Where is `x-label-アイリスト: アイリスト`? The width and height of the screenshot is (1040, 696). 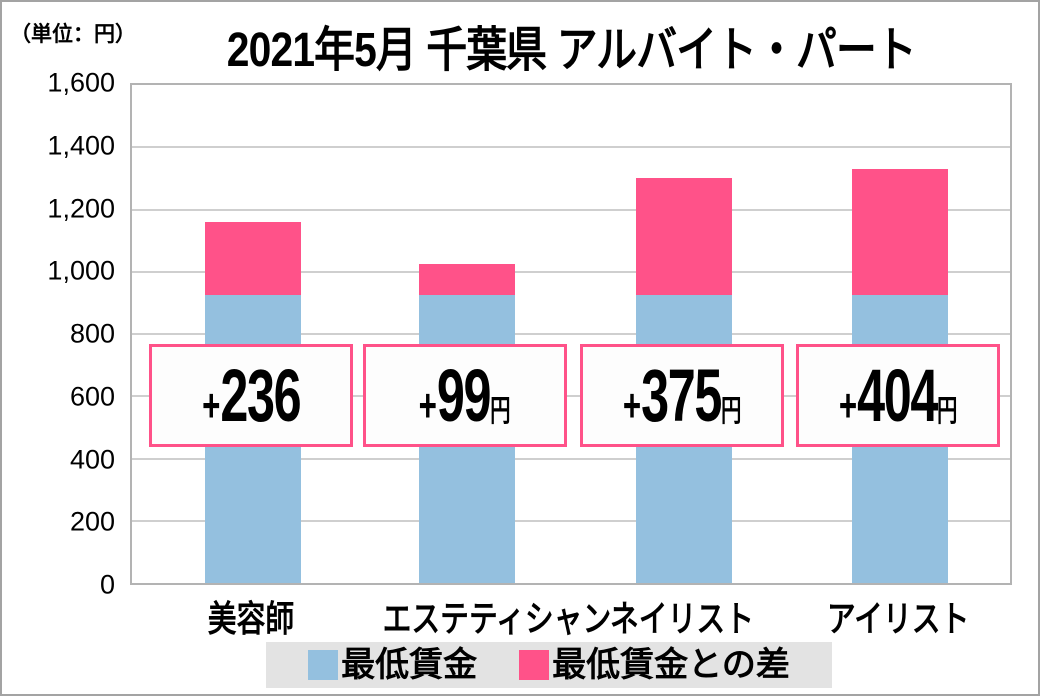 x-label-アイリスト: アイリスト is located at coordinates (898, 616).